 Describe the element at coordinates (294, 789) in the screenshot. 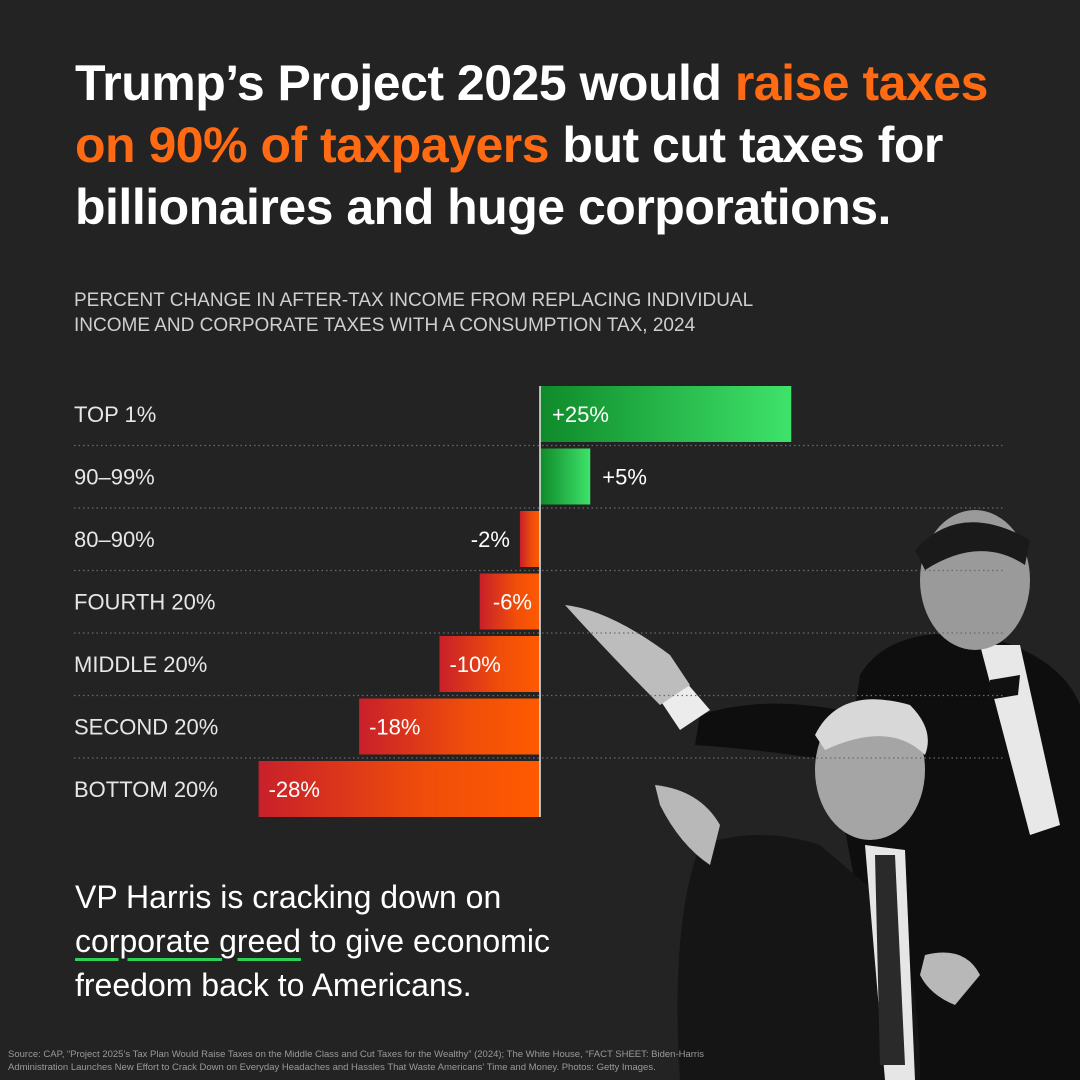

I see `value-label: -28%` at that location.